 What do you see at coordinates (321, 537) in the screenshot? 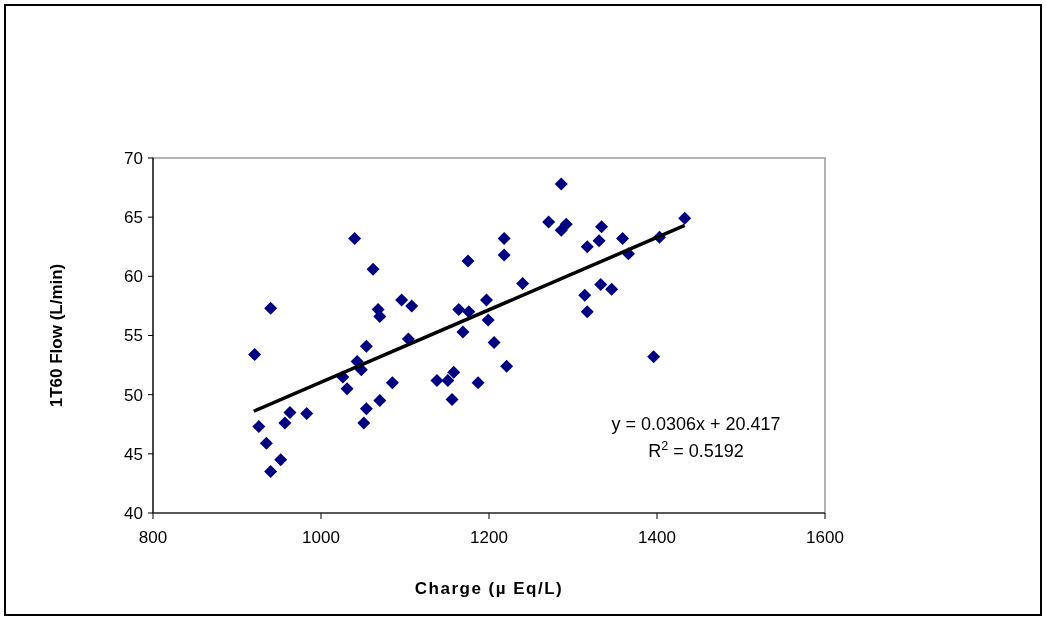
I see `x-tick-label: 1000` at bounding box center [321, 537].